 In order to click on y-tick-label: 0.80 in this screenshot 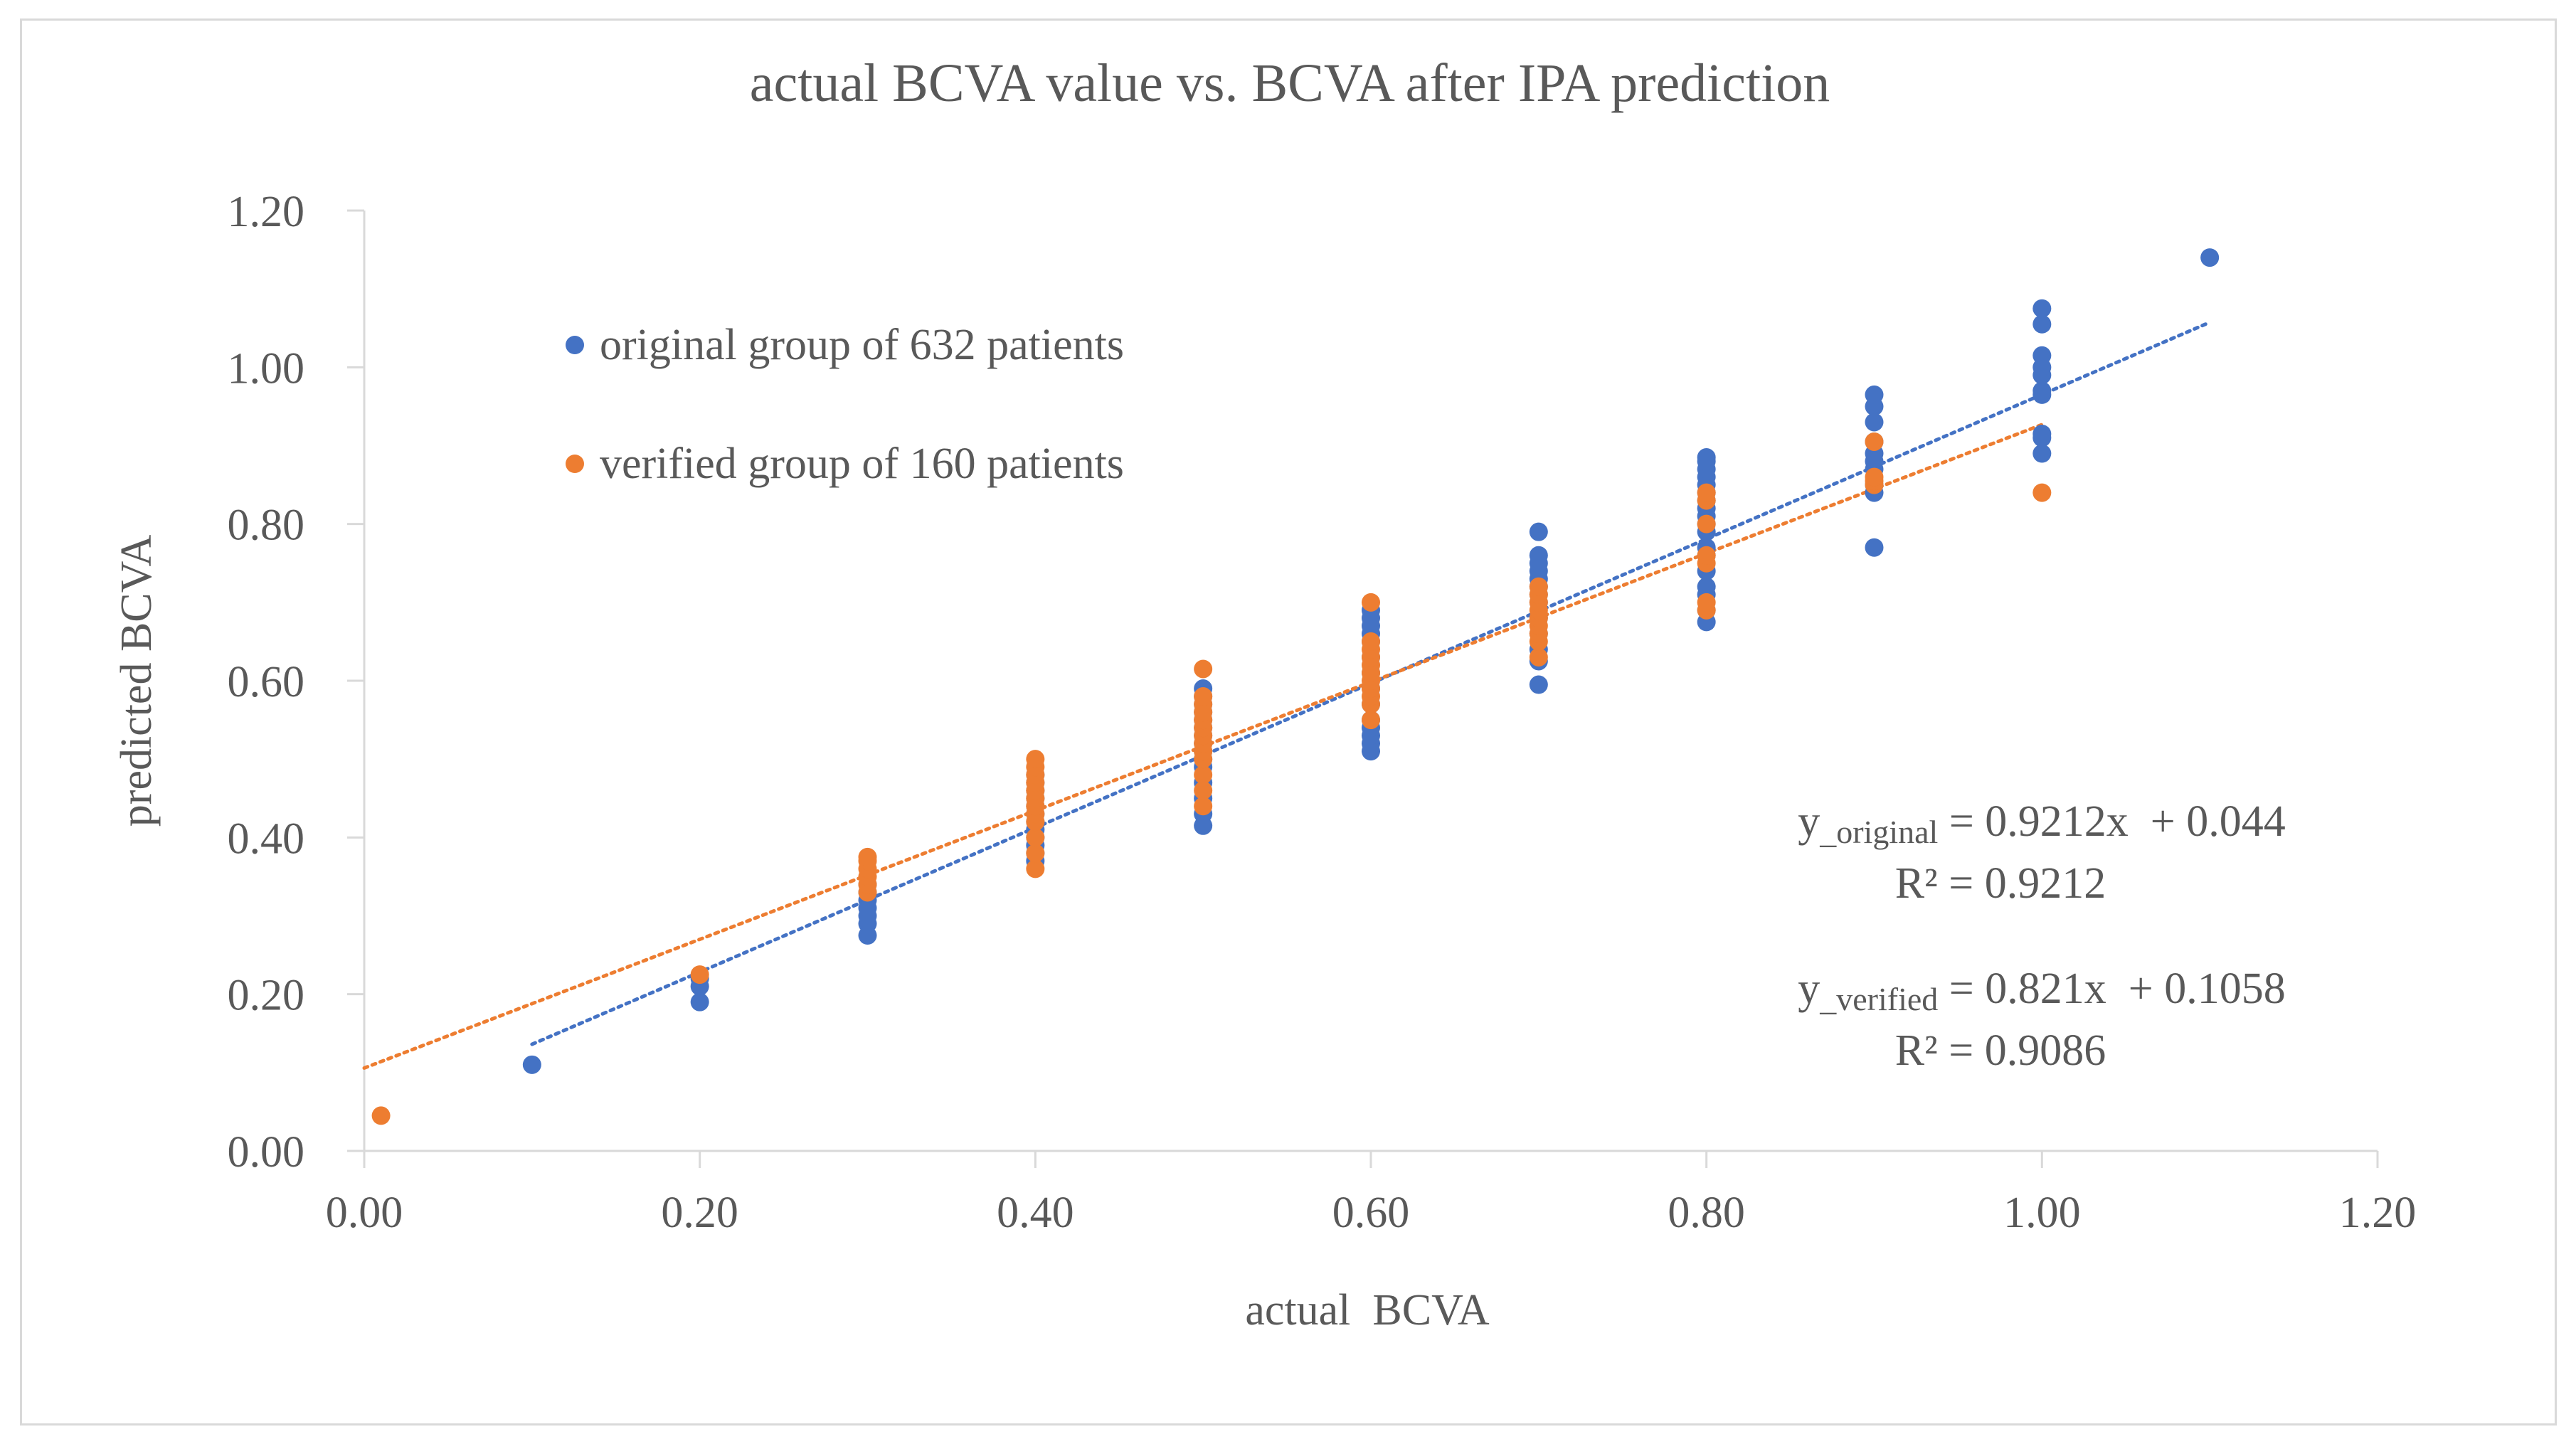, I will do `click(266, 525)`.